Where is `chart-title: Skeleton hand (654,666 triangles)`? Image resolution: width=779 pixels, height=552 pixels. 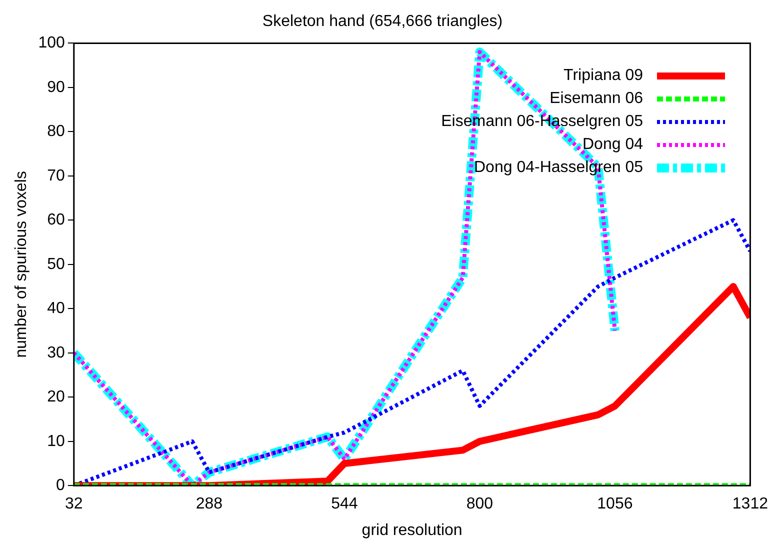 chart-title: Skeleton hand (654,666 triangles) is located at coordinates (382, 21).